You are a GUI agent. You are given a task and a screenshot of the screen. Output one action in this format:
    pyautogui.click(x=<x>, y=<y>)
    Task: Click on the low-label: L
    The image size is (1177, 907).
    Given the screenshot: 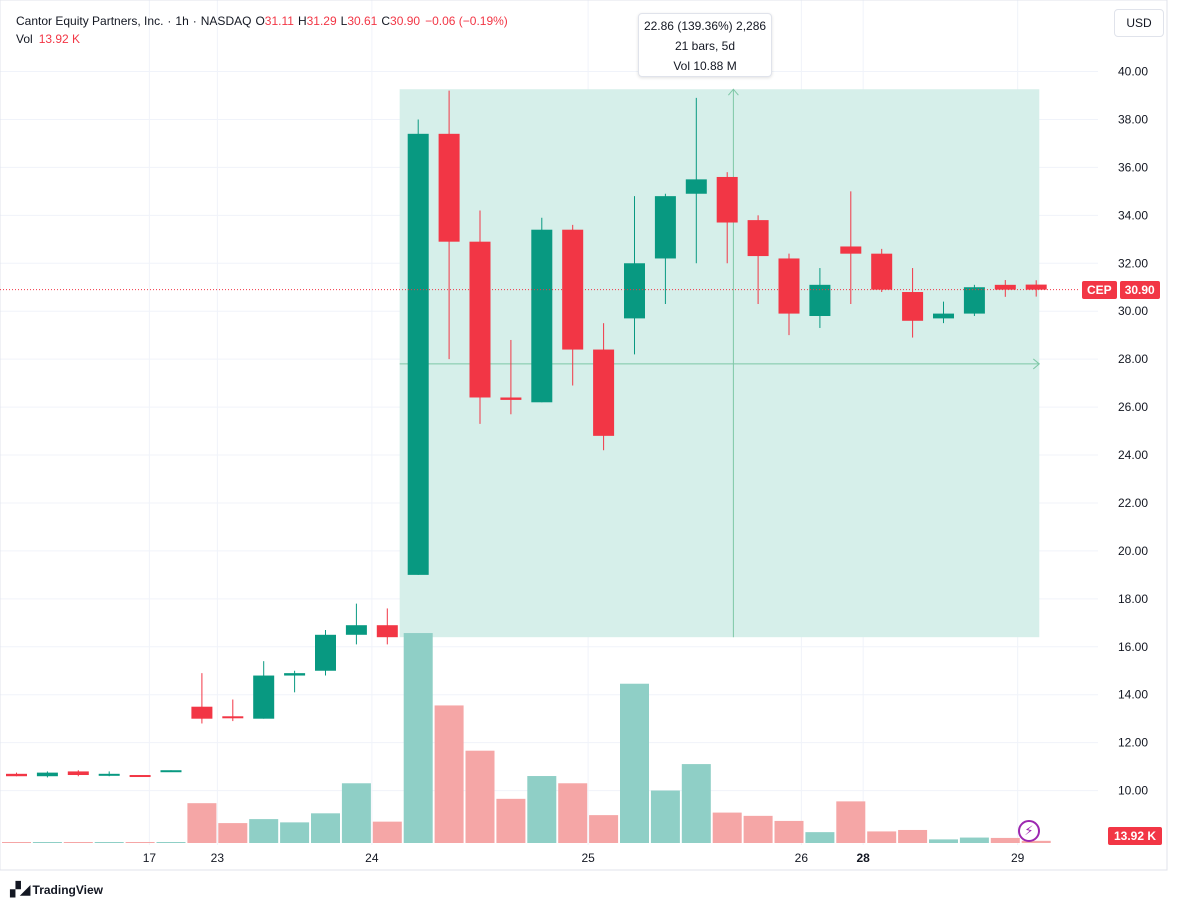 What is the action you would take?
    pyautogui.click(x=344, y=21)
    